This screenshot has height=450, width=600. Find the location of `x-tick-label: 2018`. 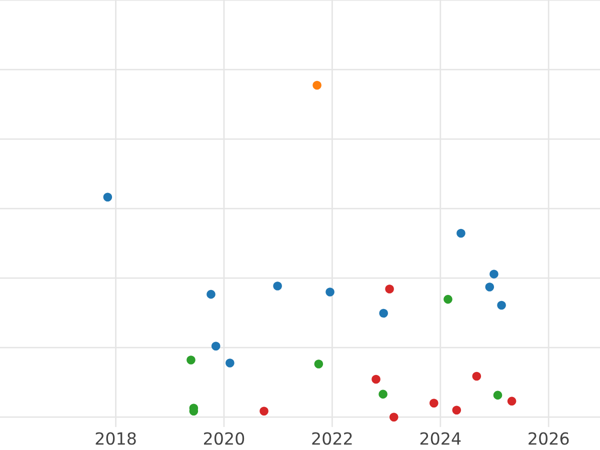

x-tick-label: 2018 is located at coordinates (116, 438).